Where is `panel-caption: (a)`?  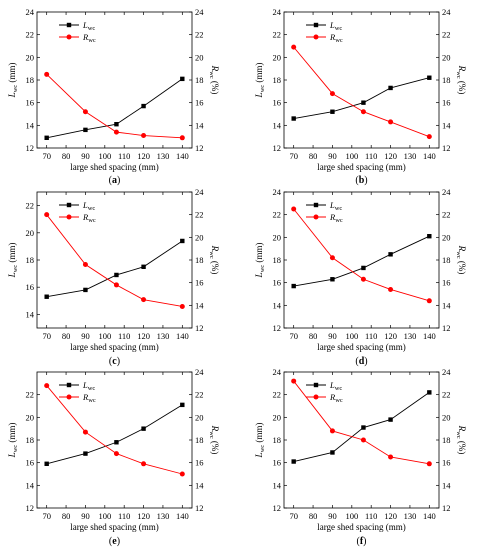 panel-caption: (a) is located at coordinates (115, 180).